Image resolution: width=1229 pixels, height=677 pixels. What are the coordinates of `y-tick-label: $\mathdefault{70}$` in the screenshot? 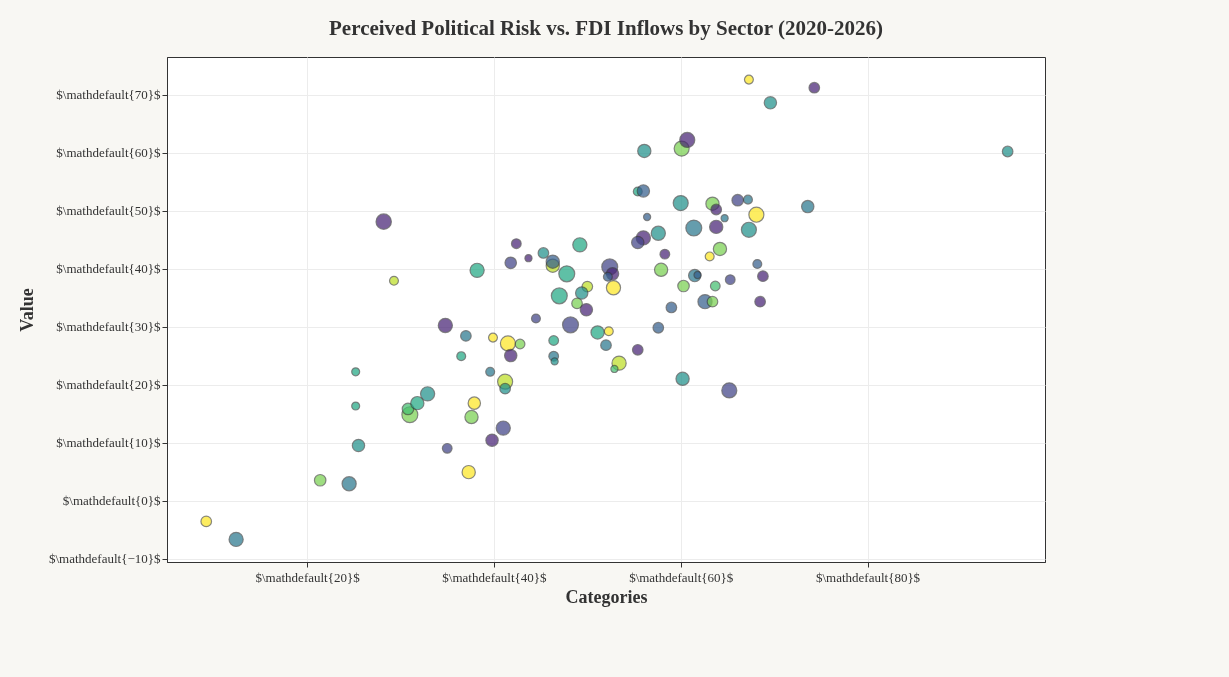 It's located at (108, 95).